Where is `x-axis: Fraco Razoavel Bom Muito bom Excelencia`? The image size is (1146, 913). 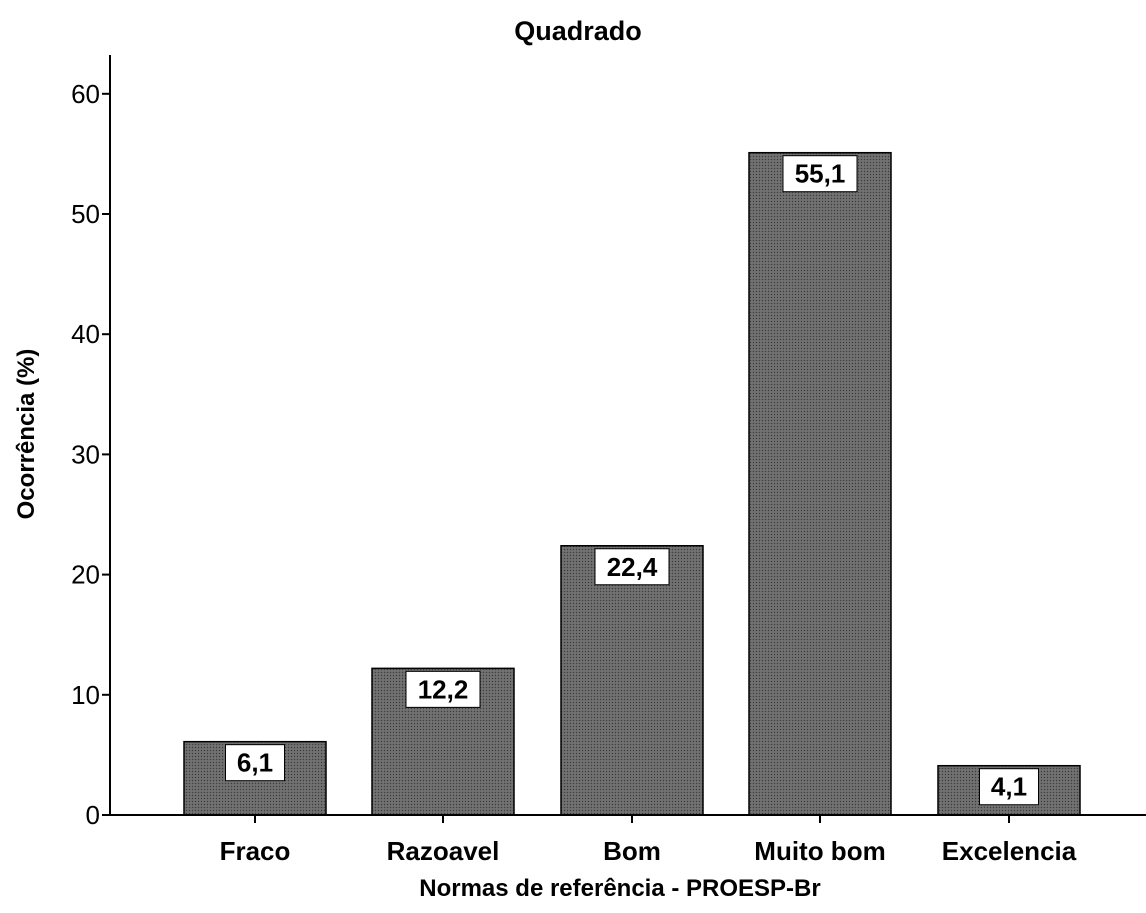
x-axis: Fraco Razoavel Bom Muito bom Excelencia is located at coordinates (628, 840).